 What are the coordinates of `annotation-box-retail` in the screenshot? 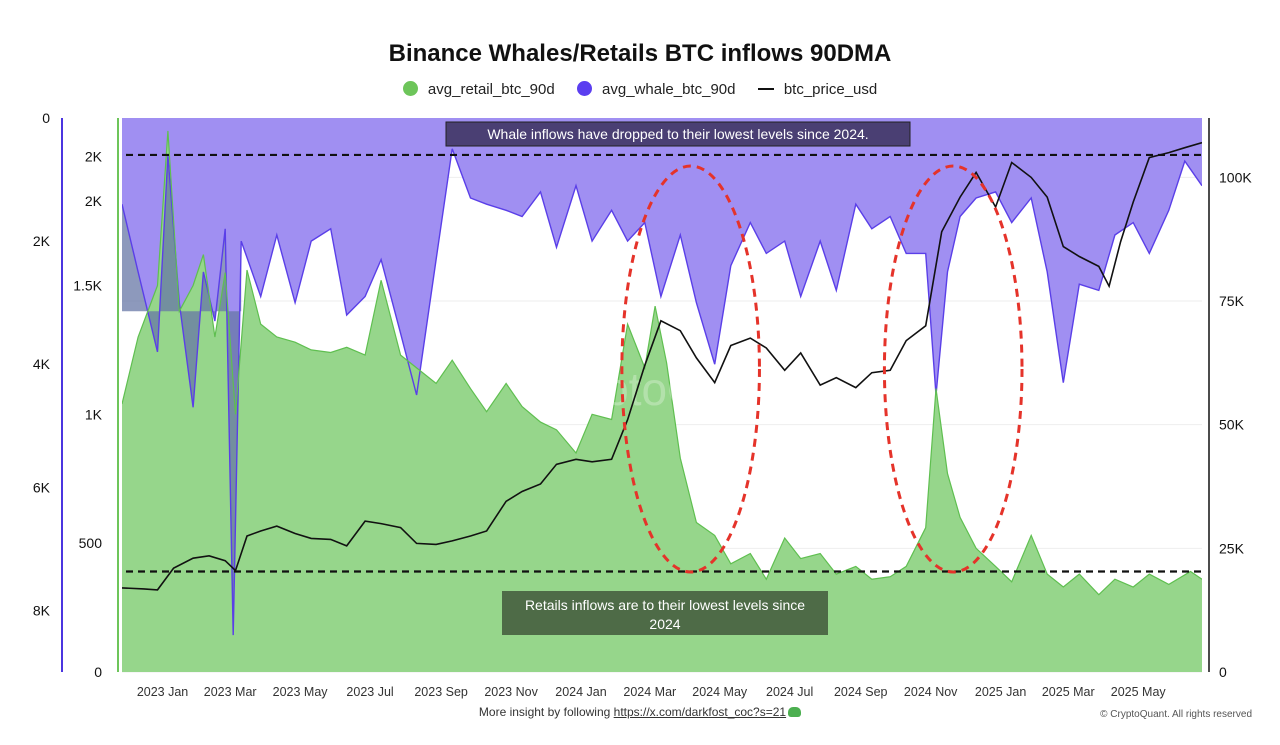 It's located at (665, 613).